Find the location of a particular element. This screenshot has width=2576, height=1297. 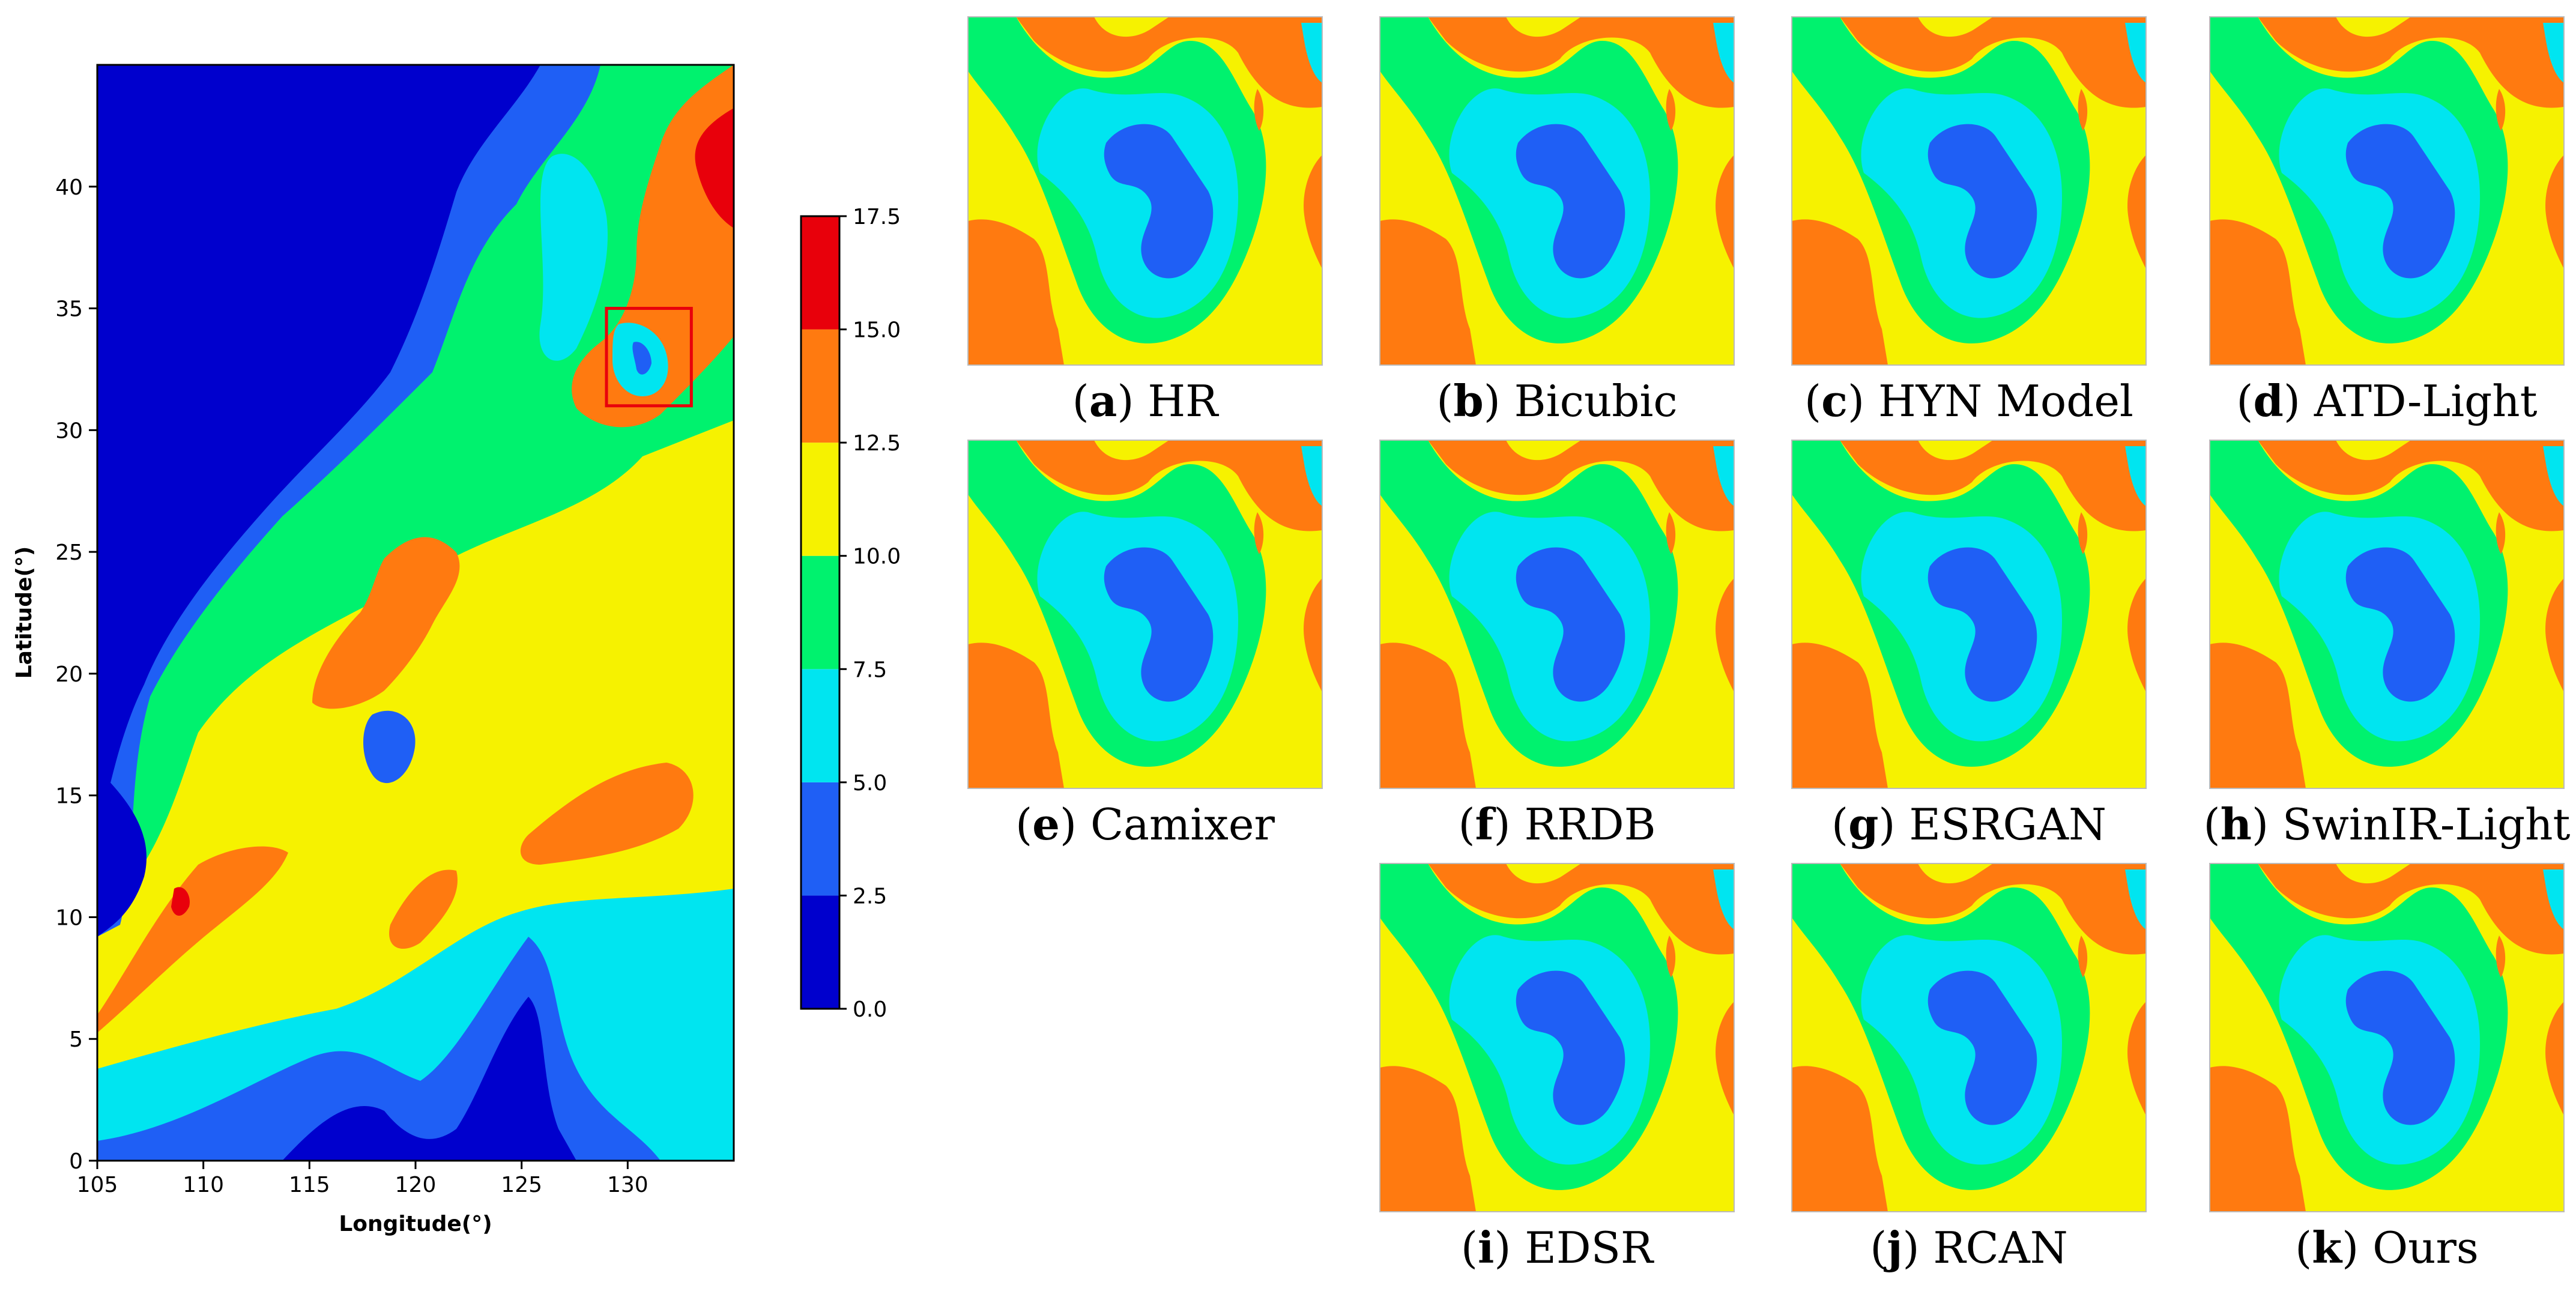

panel-a: (a) HR is located at coordinates (1145, 221).